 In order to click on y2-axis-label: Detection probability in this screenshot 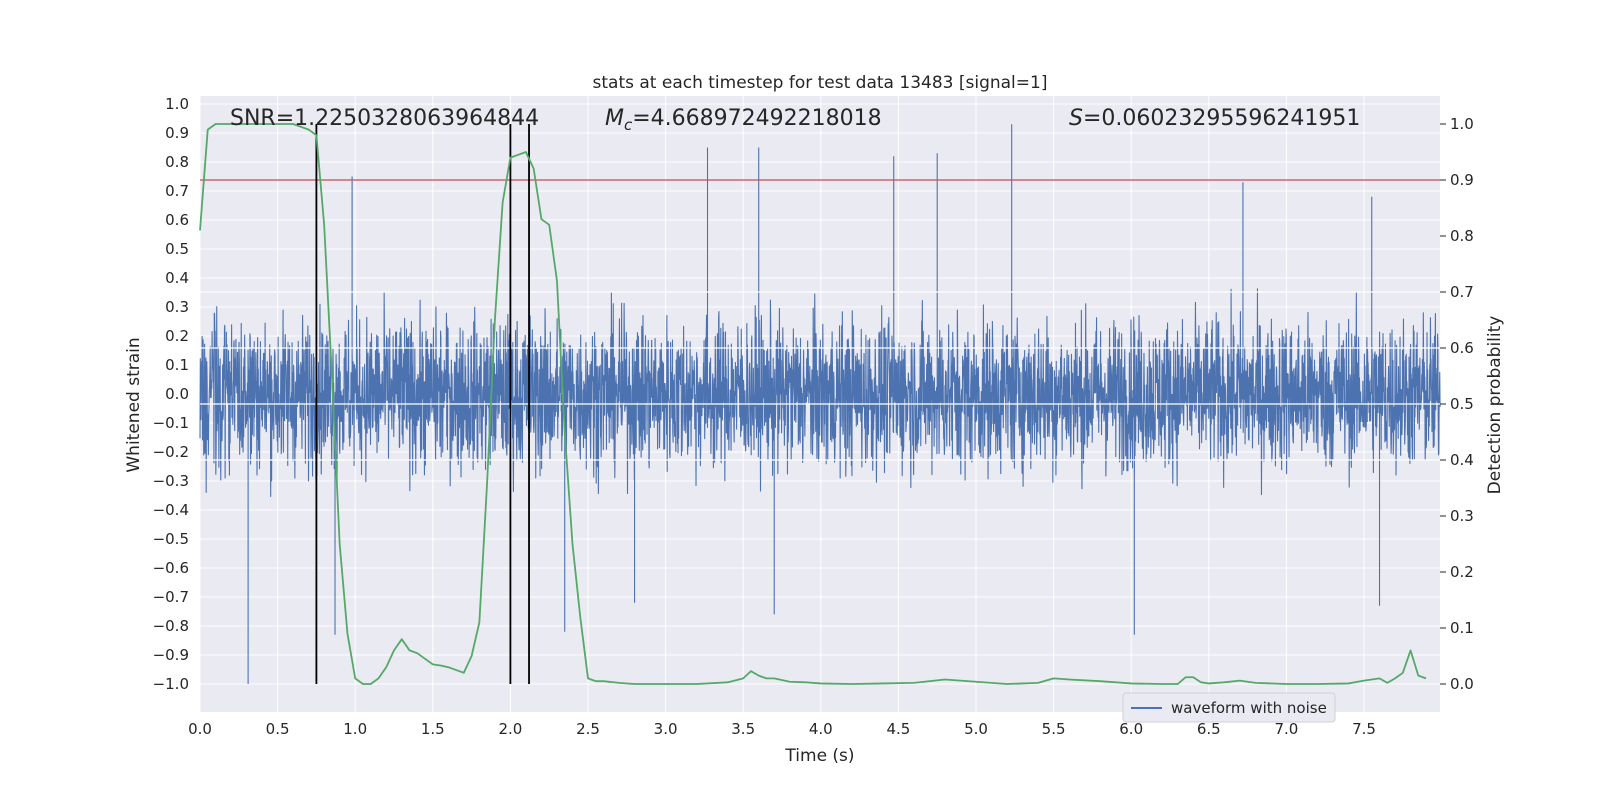, I will do `click(1495, 405)`.